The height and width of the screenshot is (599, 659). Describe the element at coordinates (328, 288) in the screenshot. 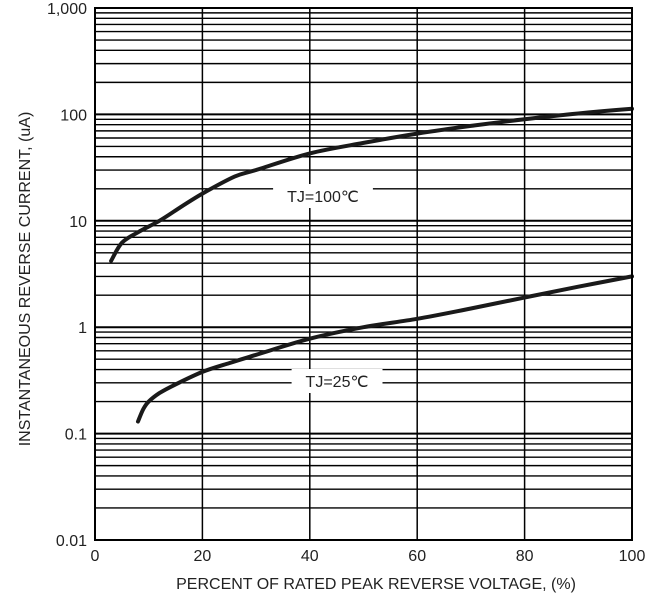

I see `curve-annotations: TJ=100℃ TJ=25℃` at that location.